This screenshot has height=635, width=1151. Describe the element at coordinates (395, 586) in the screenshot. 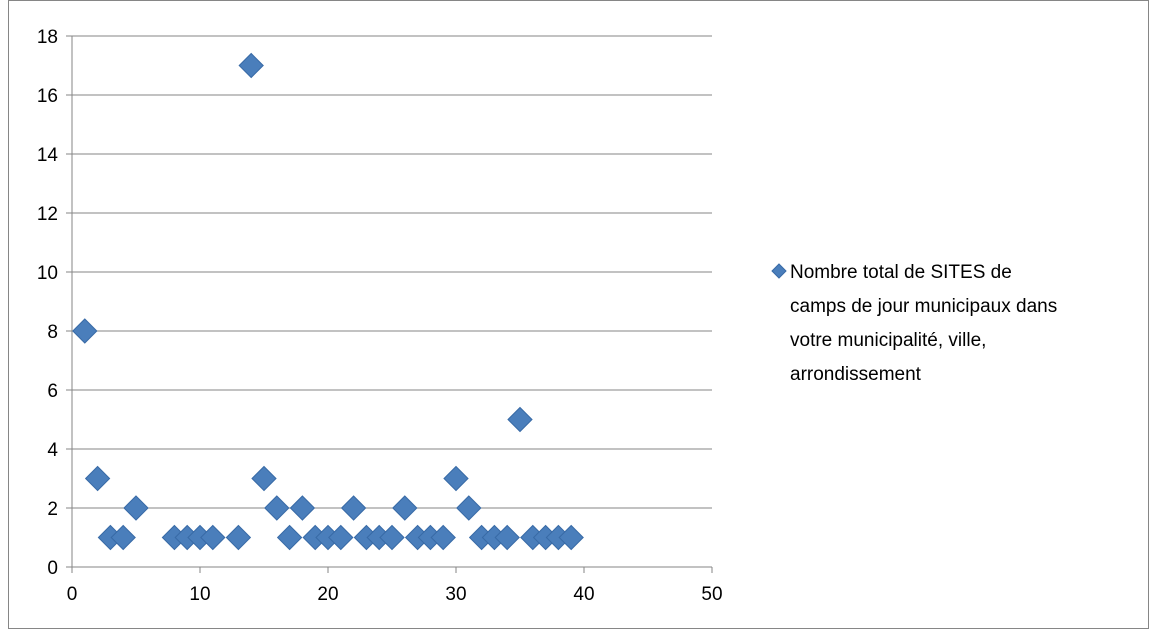

I see `x-axis-ticks: 0 10 20 30 40 50` at that location.